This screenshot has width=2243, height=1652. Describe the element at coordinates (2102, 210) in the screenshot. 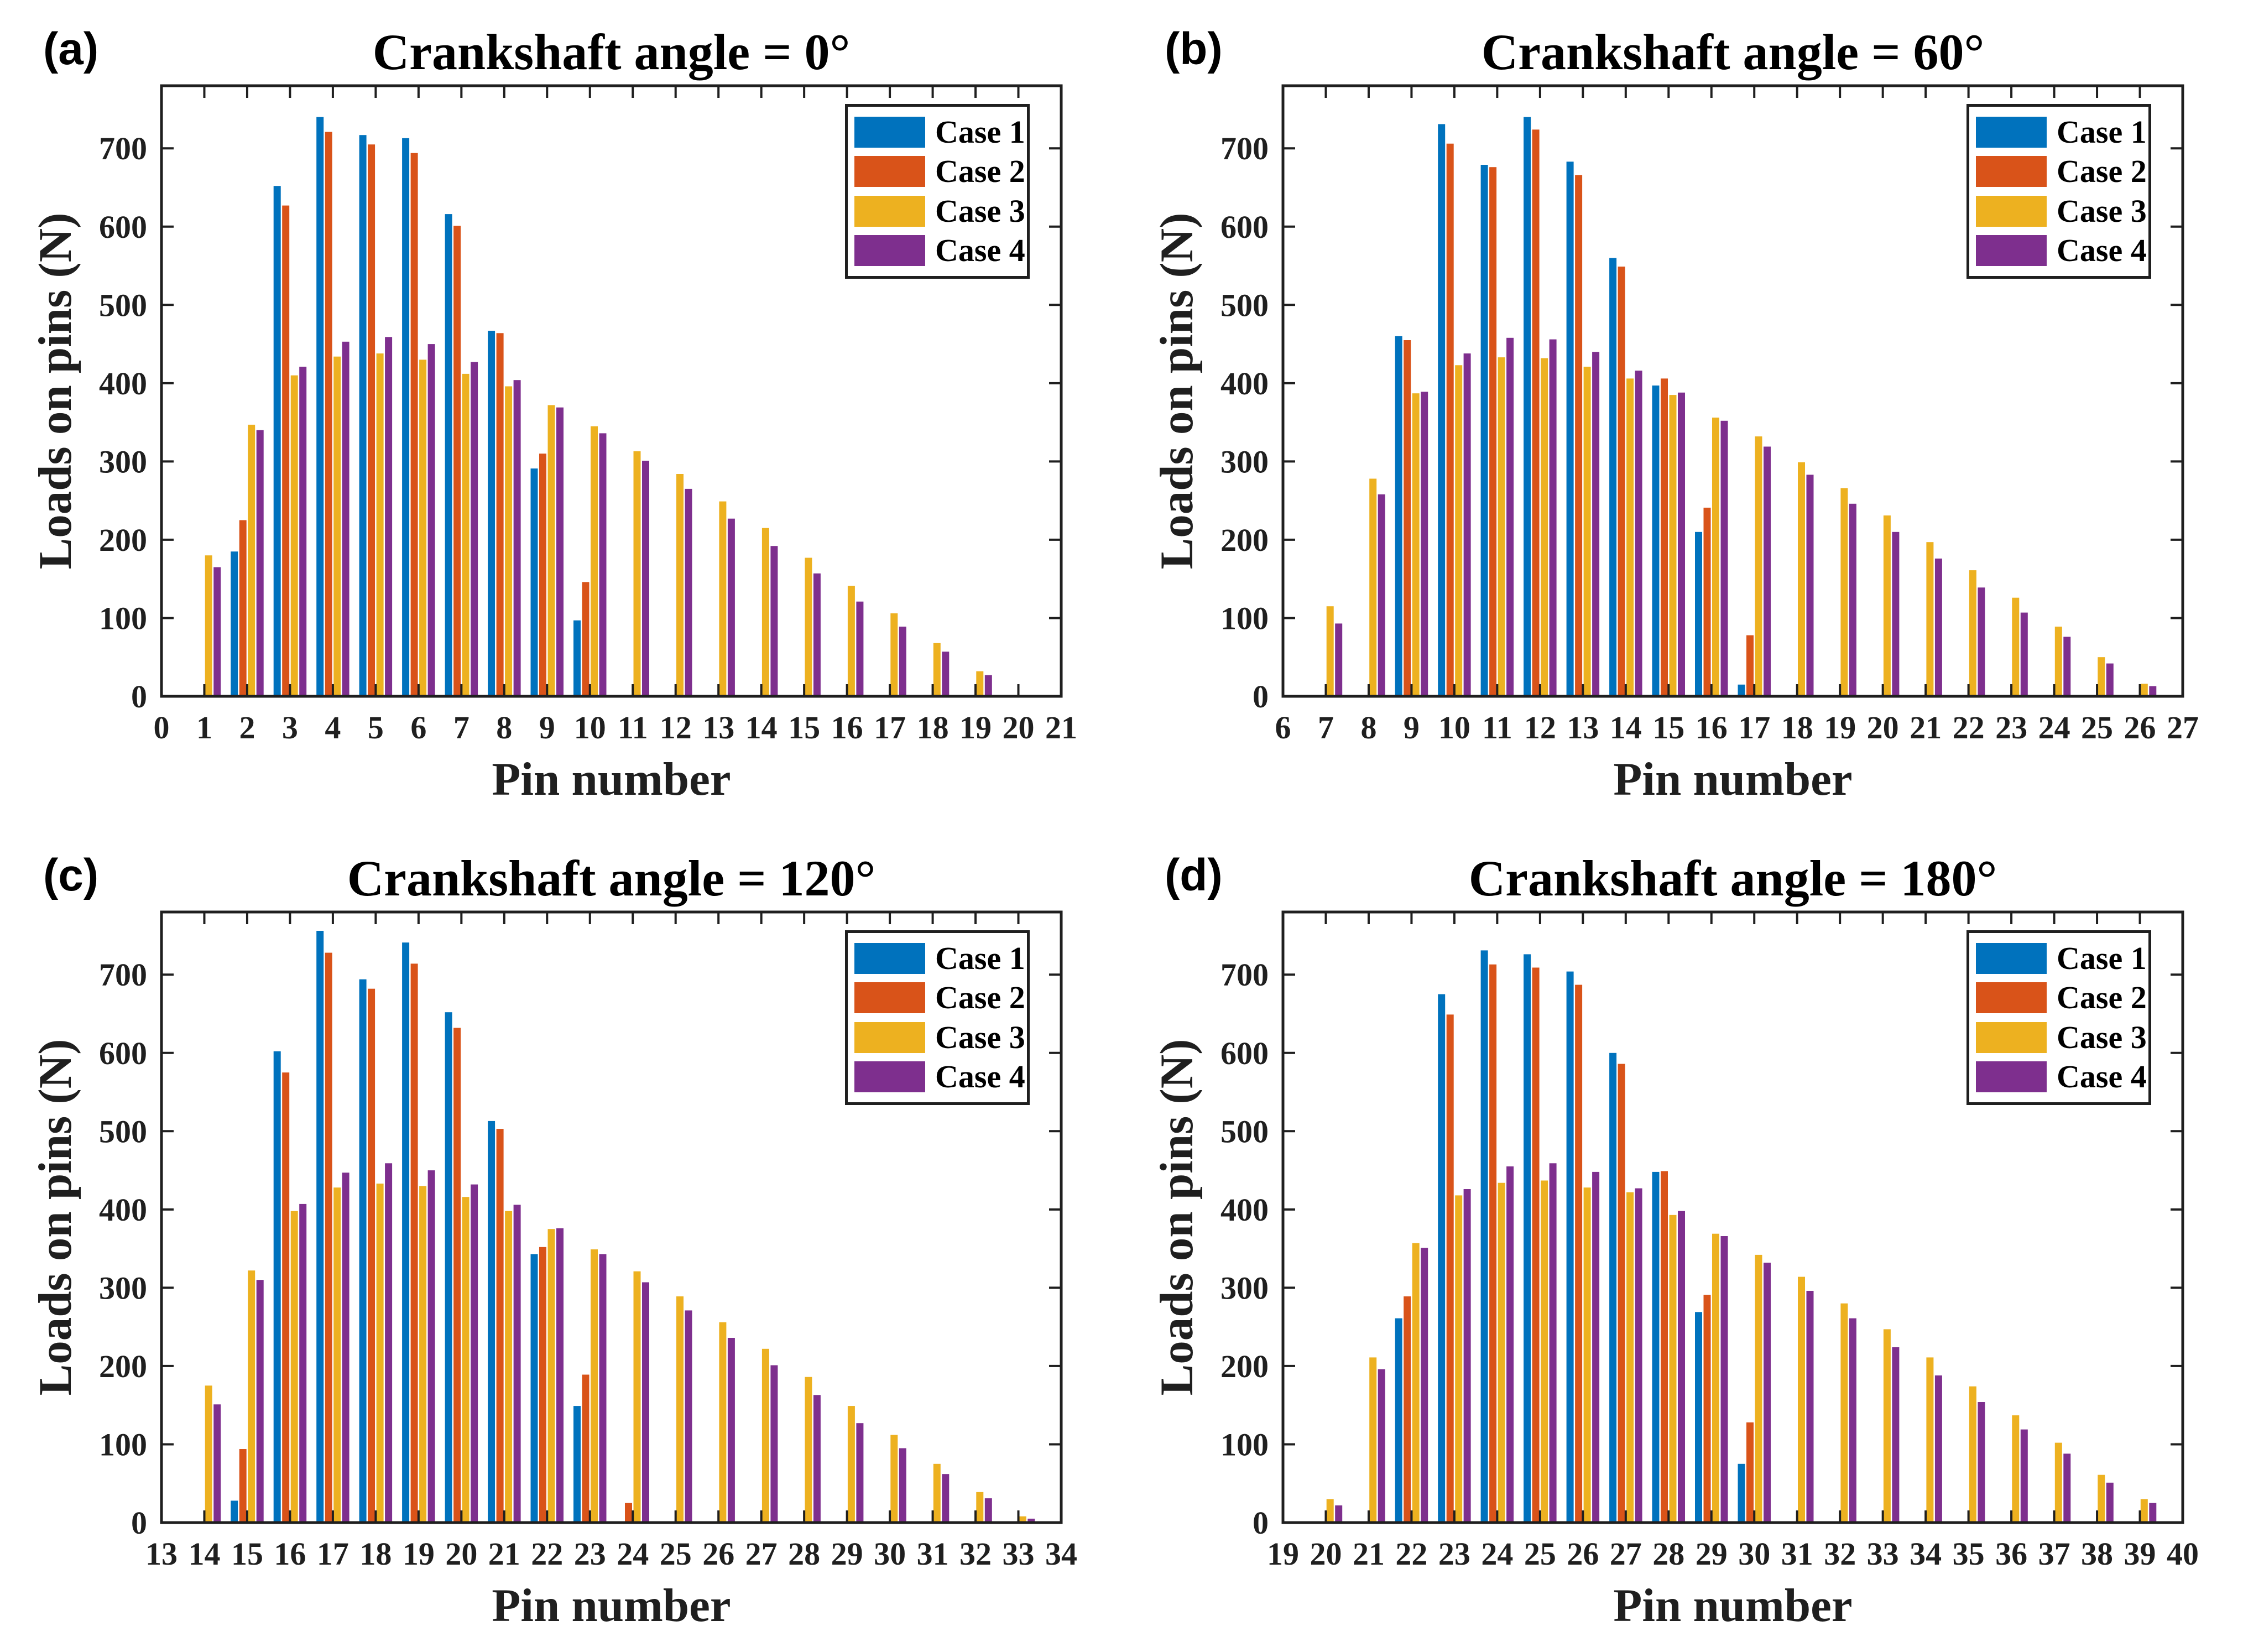

I see `legend-label: Case 3` at that location.